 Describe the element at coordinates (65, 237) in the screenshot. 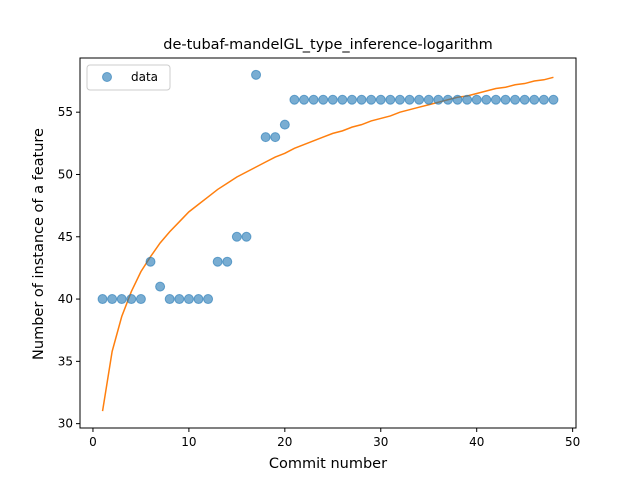

I see `y-tick-label: 45` at that location.